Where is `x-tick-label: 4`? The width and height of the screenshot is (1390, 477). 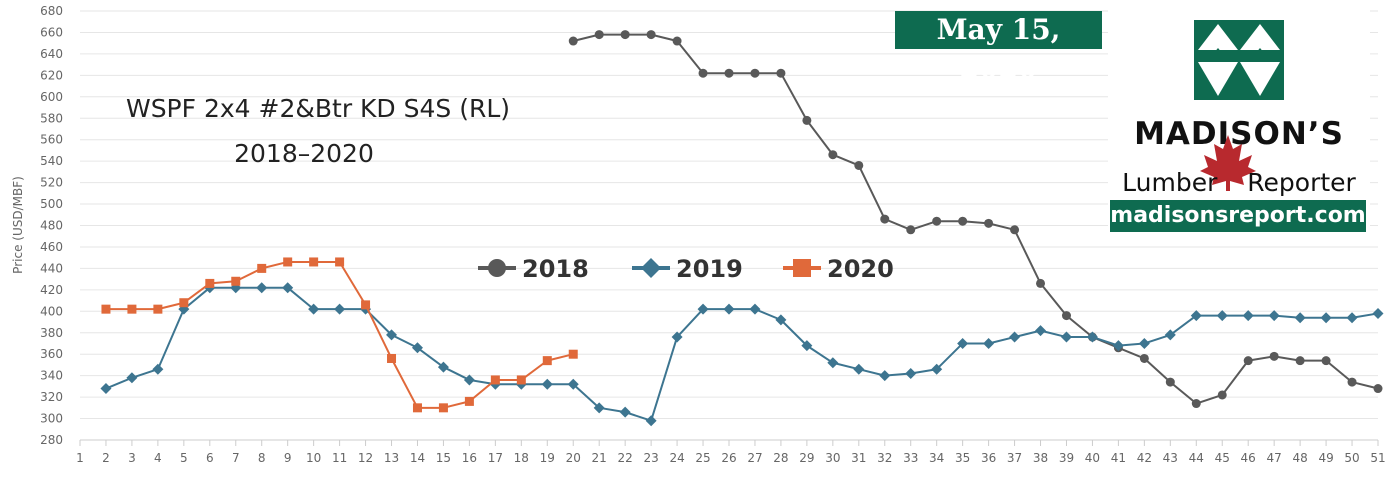 x-tick-label: 4 is located at coordinates (158, 458).